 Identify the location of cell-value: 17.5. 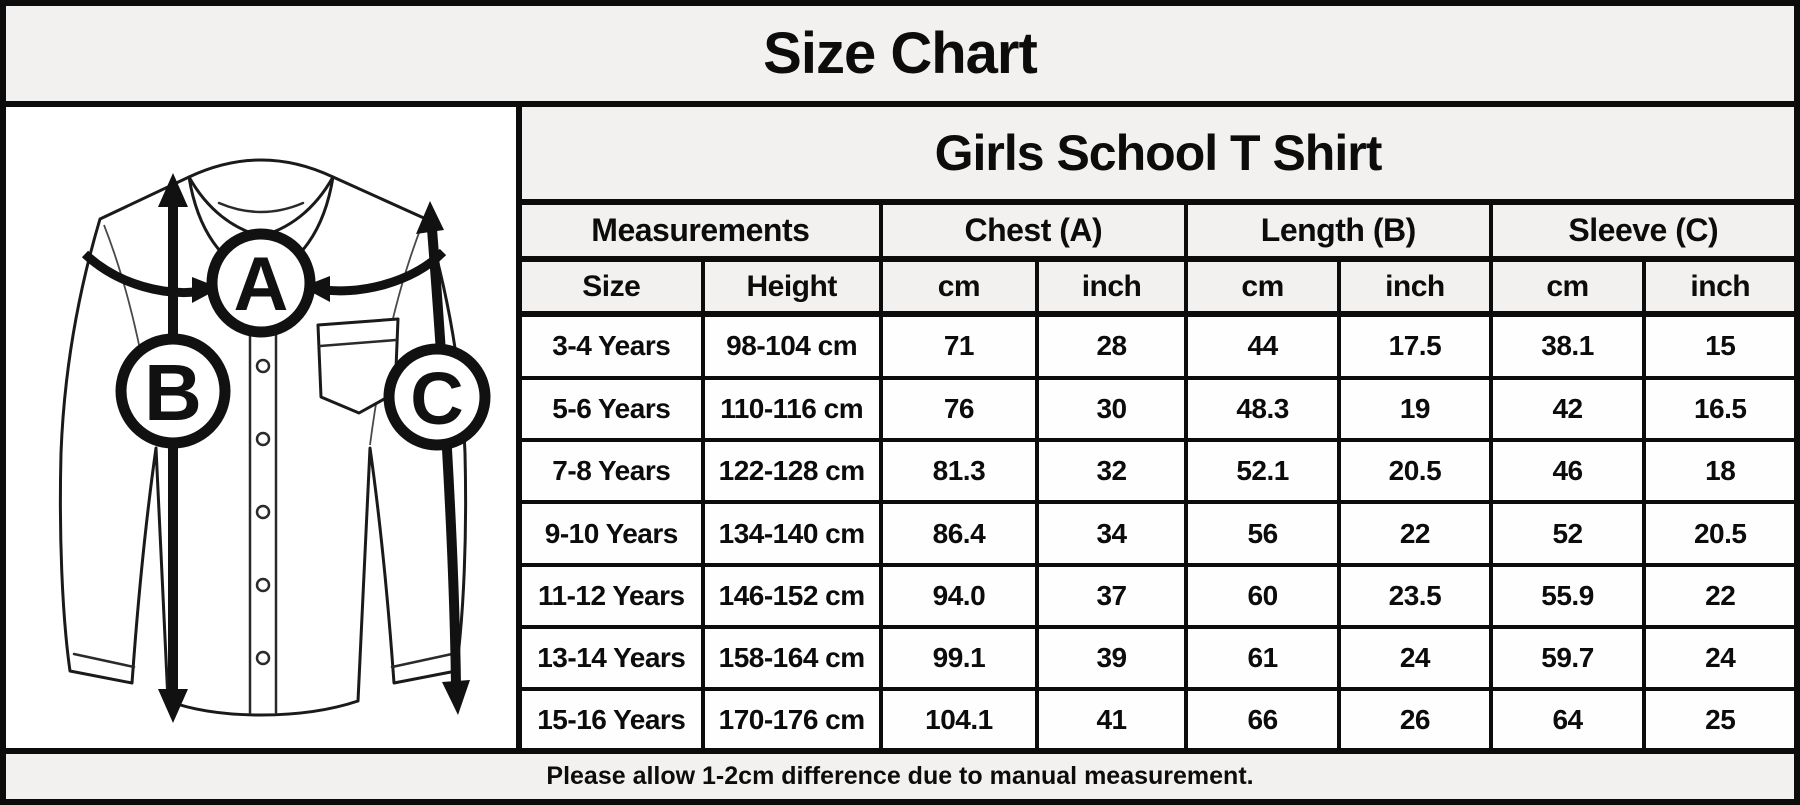
(1415, 346).